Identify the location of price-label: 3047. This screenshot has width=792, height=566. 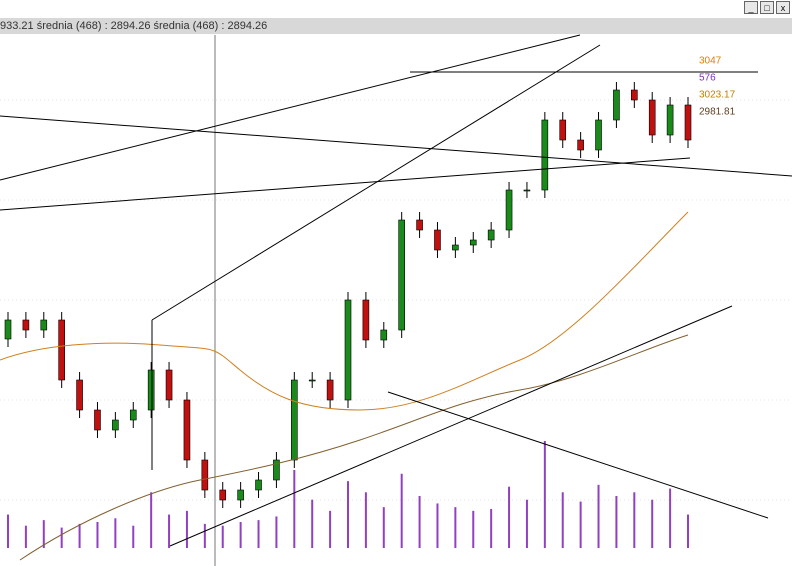
(710, 61).